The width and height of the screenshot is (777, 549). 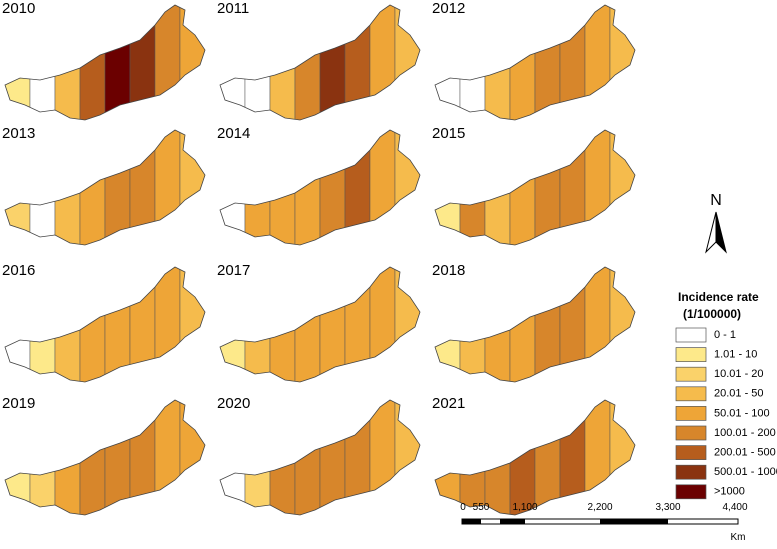 What do you see at coordinates (729, 492) in the screenshot?
I see `legend-label: >1000` at bounding box center [729, 492].